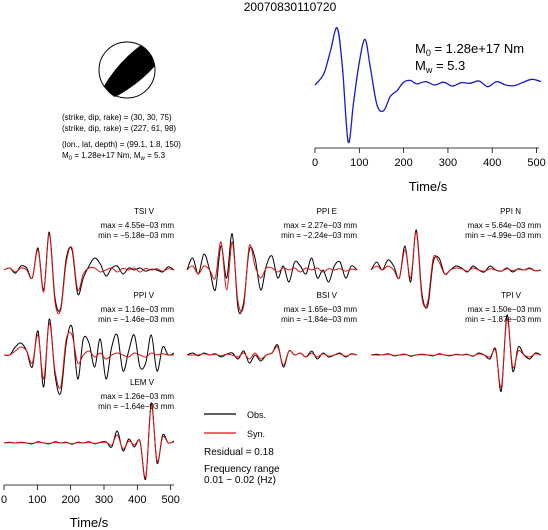 This screenshot has width=548, height=530. Describe the element at coordinates (137, 500) in the screenshot. I see `waveform-x-tick-label: 400` at that location.